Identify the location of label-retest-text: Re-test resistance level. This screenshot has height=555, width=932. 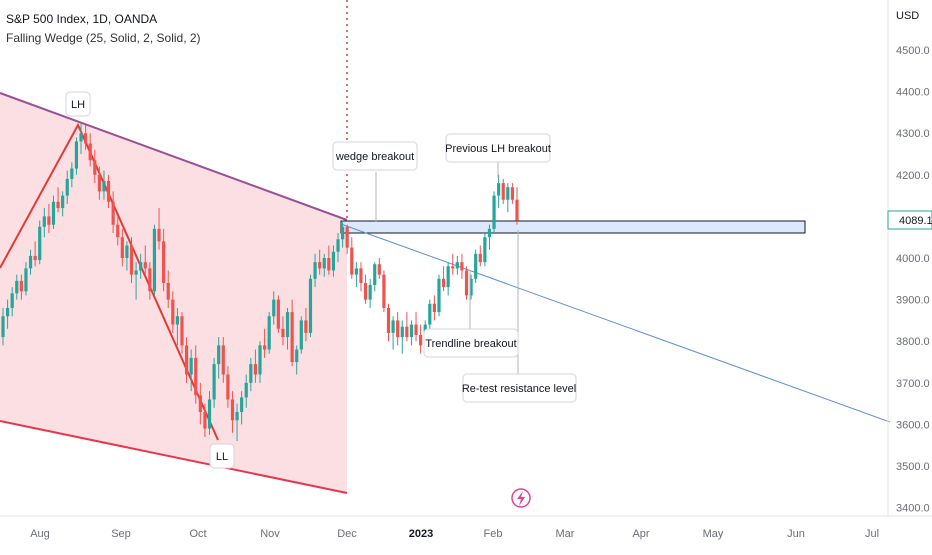
(519, 389).